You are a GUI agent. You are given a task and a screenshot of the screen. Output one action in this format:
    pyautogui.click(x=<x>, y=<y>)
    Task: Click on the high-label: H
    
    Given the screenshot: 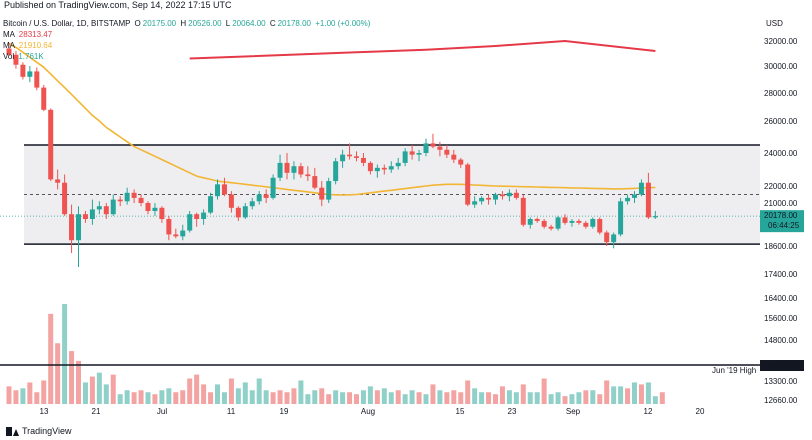 What is the action you would take?
    pyautogui.click(x=183, y=23)
    